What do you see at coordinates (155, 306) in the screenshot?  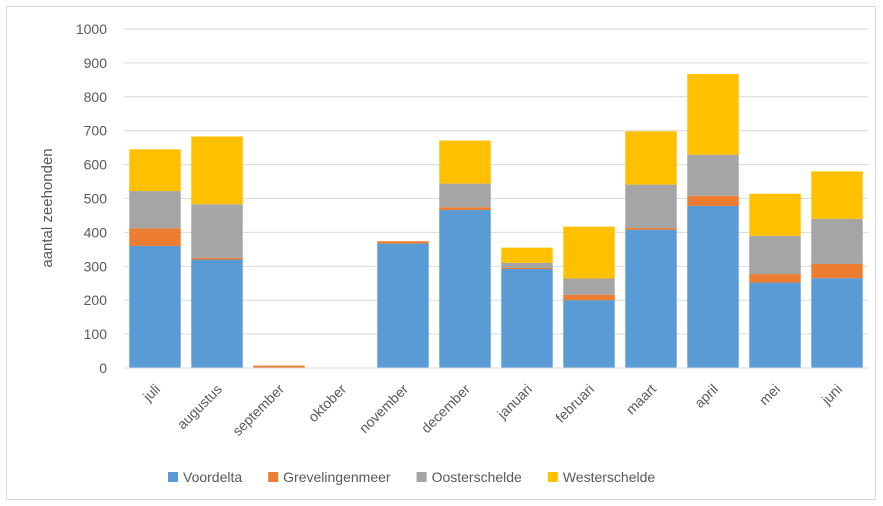 I see `bar-segment-voordelta-juli` at bounding box center [155, 306].